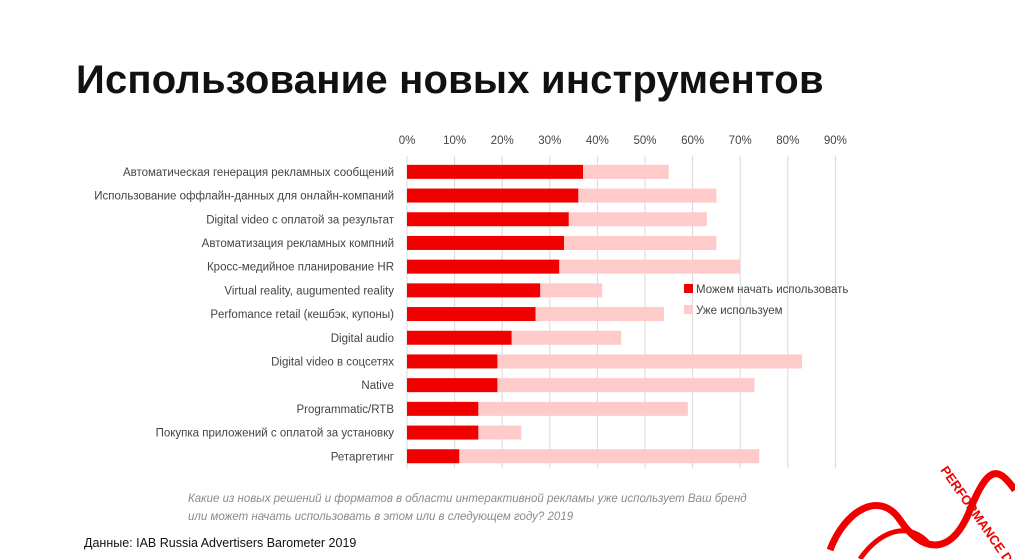 The height and width of the screenshot is (559, 1015). I want to click on x-tick-label: 0%, so click(407, 141).